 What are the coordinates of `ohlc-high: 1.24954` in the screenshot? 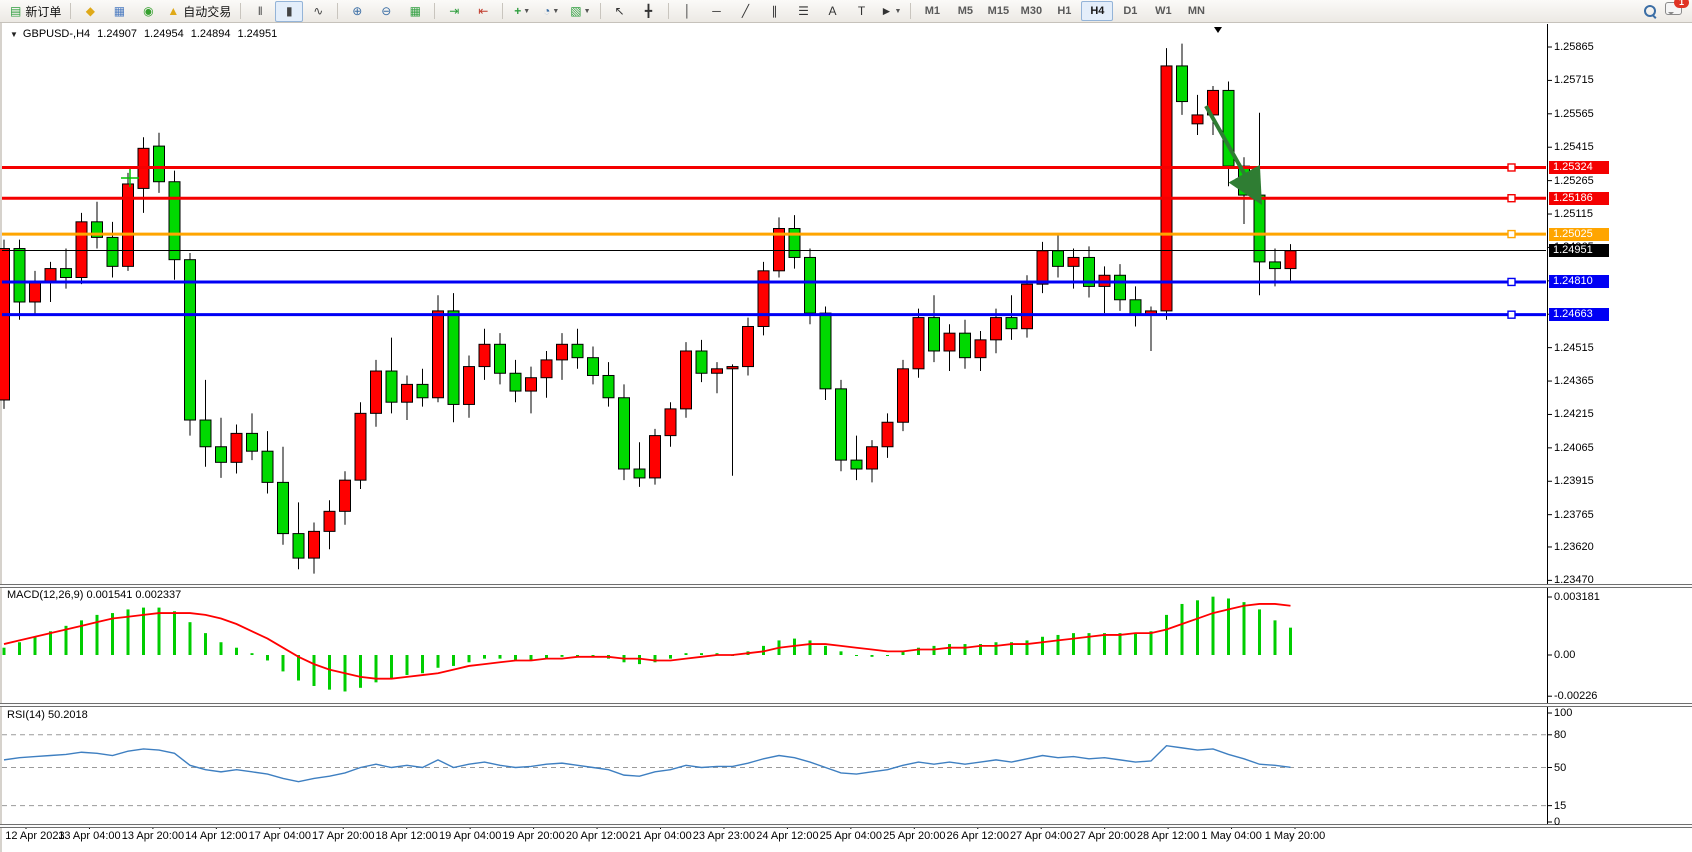 It's located at (163, 34).